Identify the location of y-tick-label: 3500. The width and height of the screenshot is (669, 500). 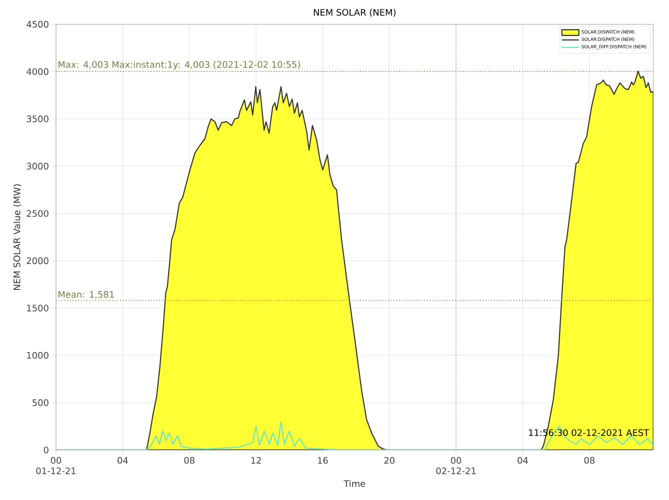
(37, 118).